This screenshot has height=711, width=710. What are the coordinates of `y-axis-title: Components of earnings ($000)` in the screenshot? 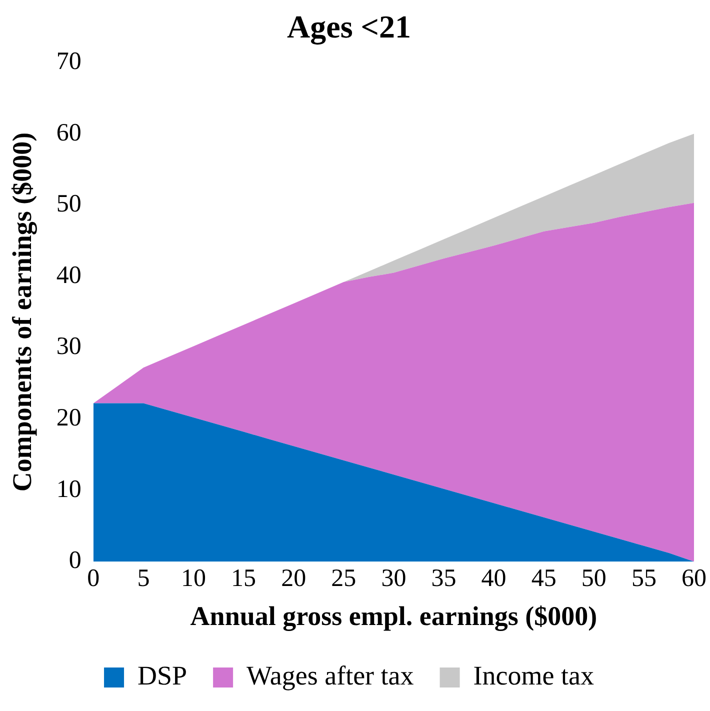 It's located at (22, 312).